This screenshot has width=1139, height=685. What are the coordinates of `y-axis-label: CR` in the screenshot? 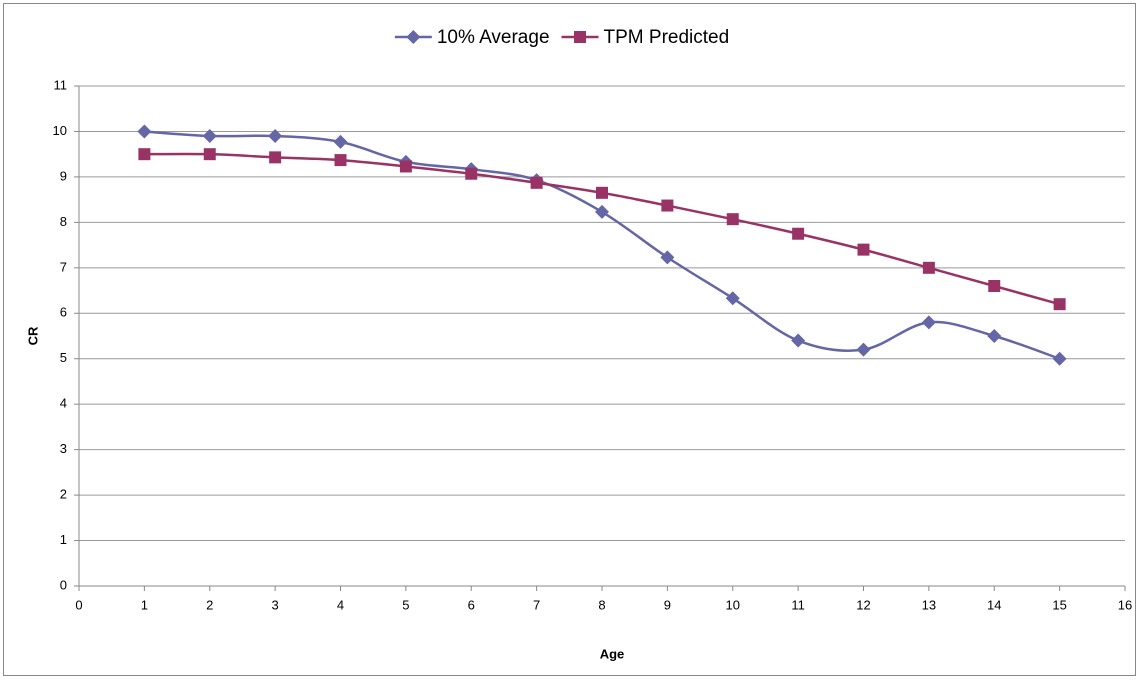 It's located at (32, 335).